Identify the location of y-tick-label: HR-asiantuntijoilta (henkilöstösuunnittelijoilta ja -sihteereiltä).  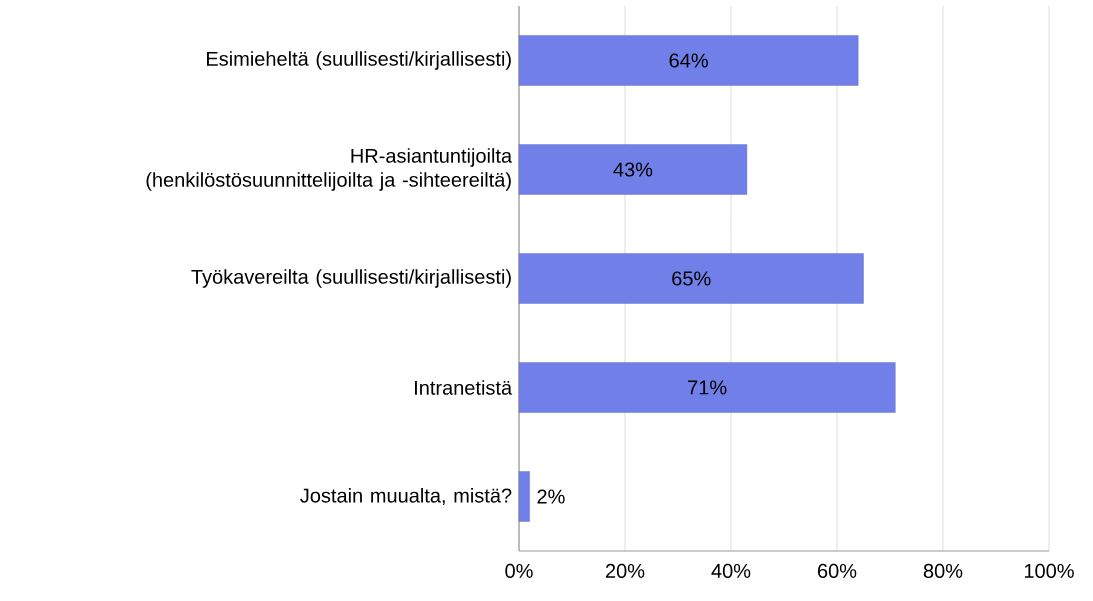
(329, 169).